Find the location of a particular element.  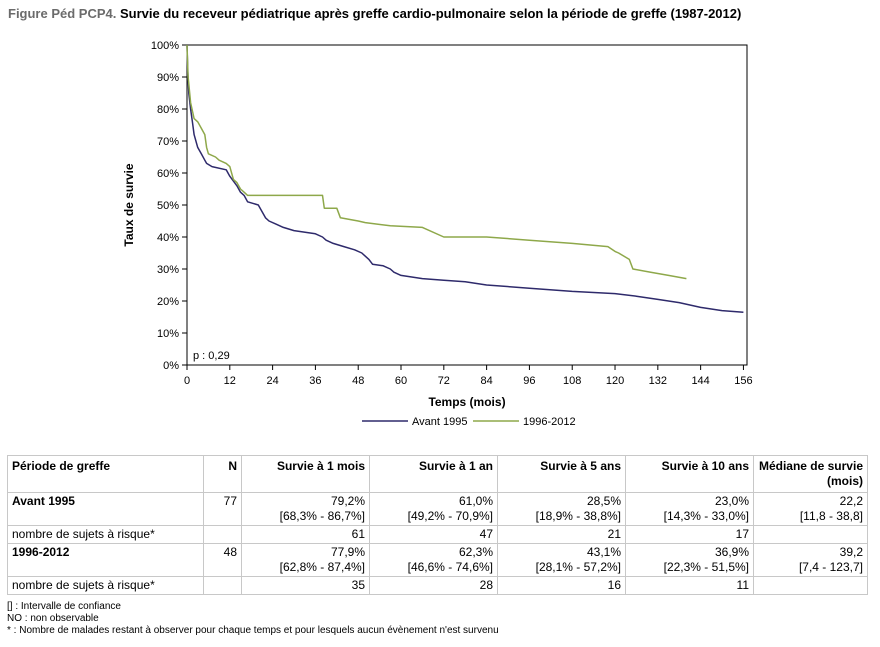

header-mediane: Médiane de survie (mois) is located at coordinates (810, 474).